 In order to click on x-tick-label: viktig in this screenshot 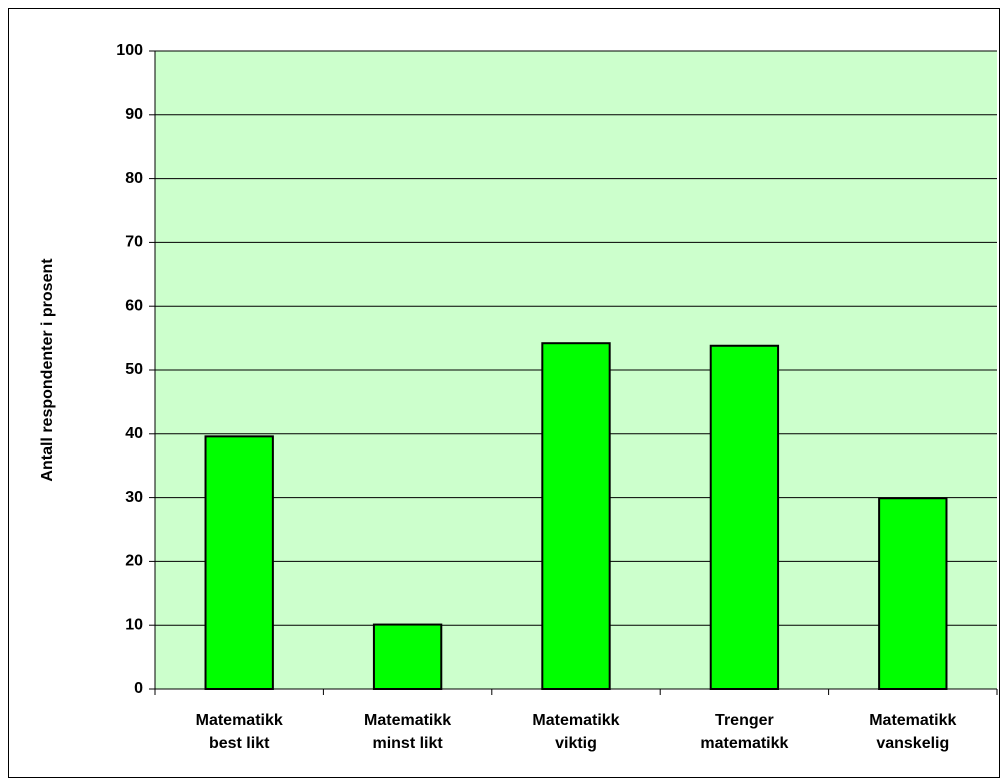, I will do `click(576, 743)`.